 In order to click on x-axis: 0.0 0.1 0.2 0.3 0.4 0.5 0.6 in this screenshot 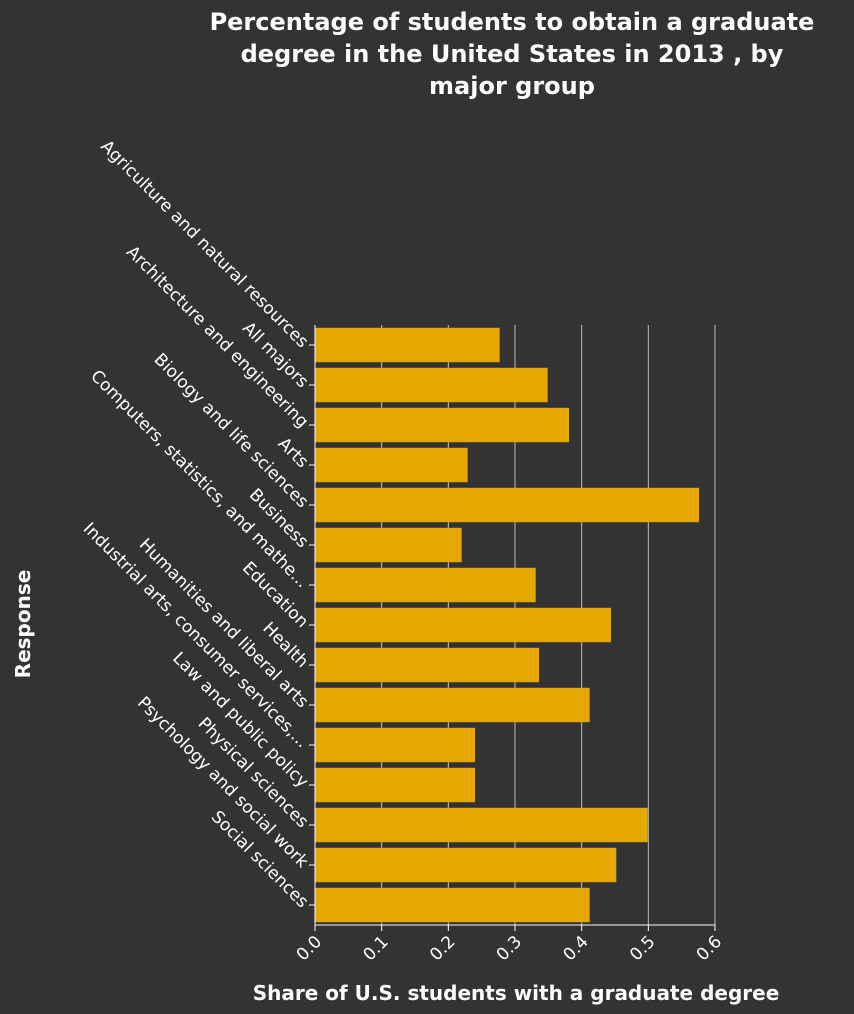, I will do `click(509, 944)`.